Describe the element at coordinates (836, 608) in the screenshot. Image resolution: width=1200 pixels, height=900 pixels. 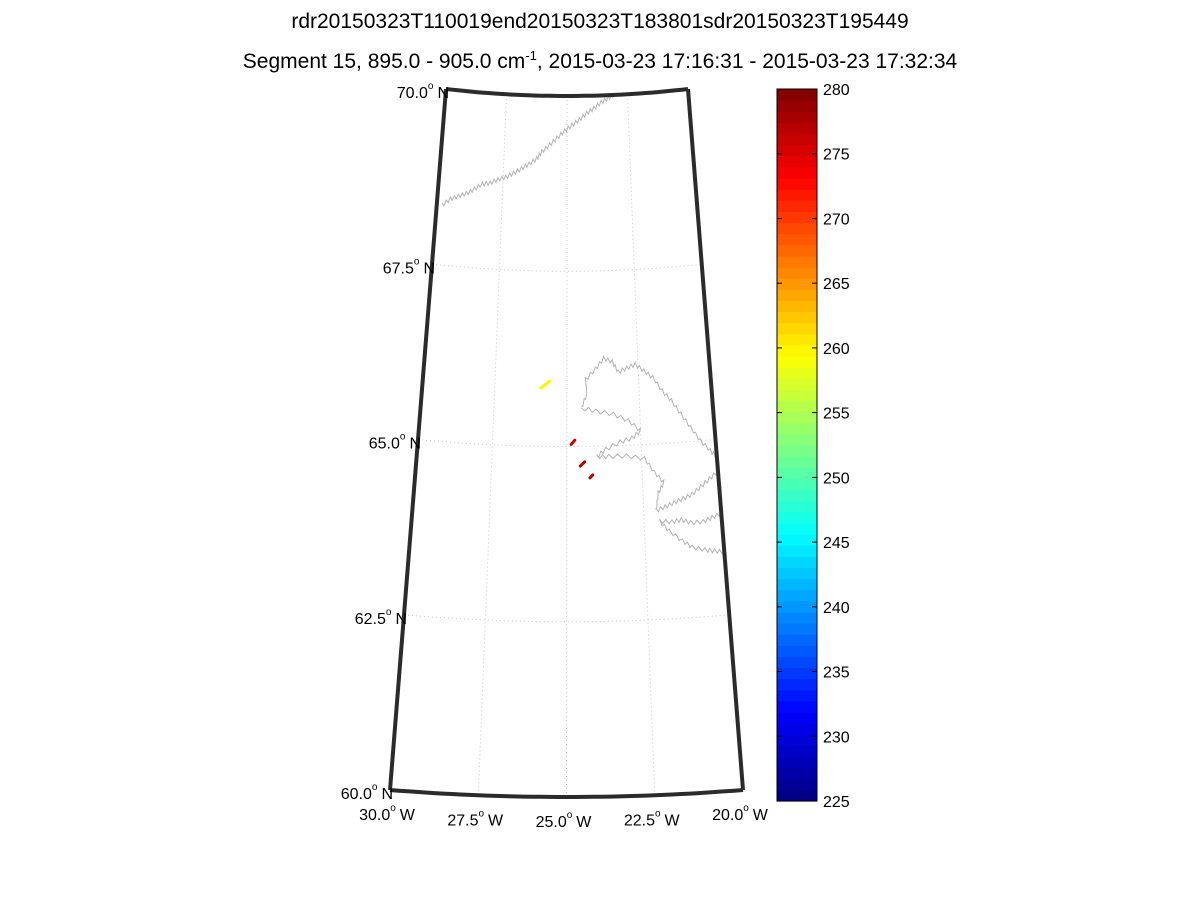
I see `colorbar-tick-label-3: 240` at that location.